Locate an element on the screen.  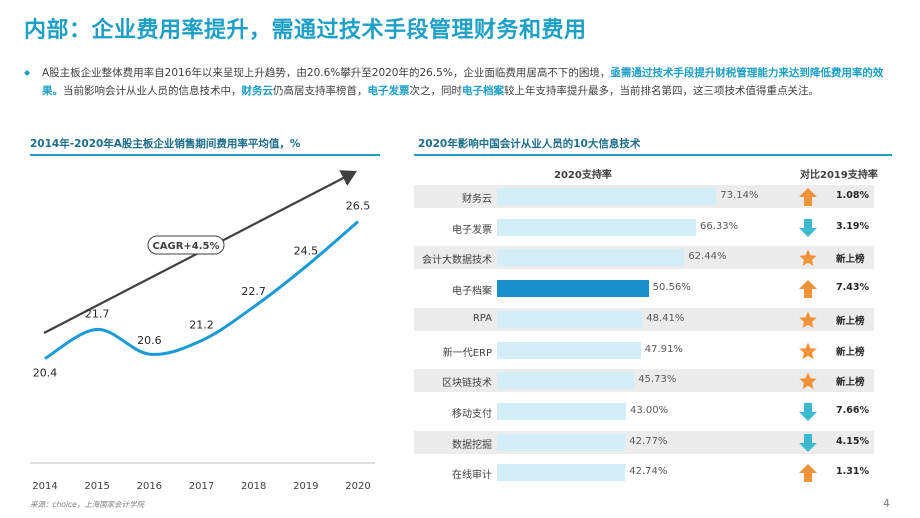
tech-row: 电子档案 50.56% 7.43% is located at coordinates (644, 288).